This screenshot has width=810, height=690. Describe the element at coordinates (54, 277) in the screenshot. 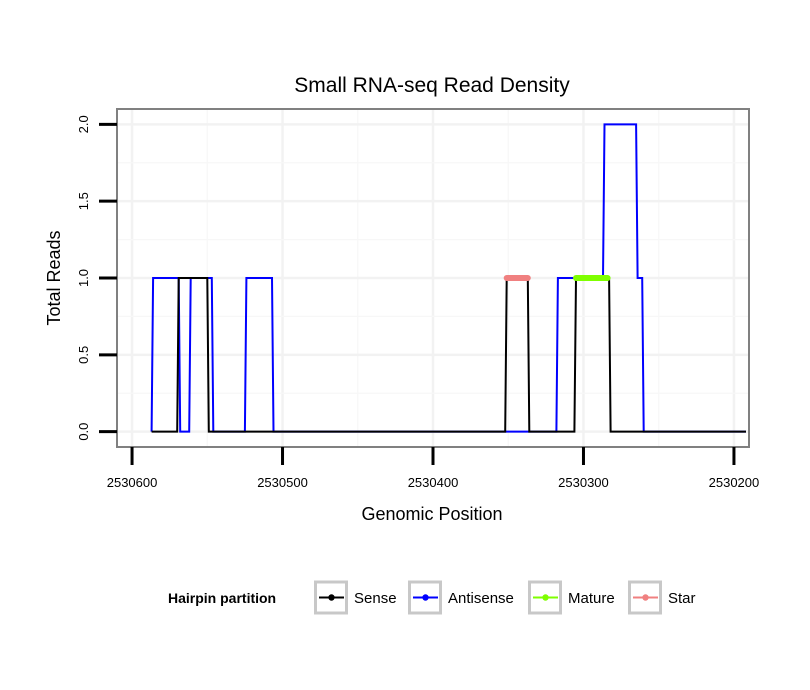

I see `y-axis-title: Total Reads` at that location.